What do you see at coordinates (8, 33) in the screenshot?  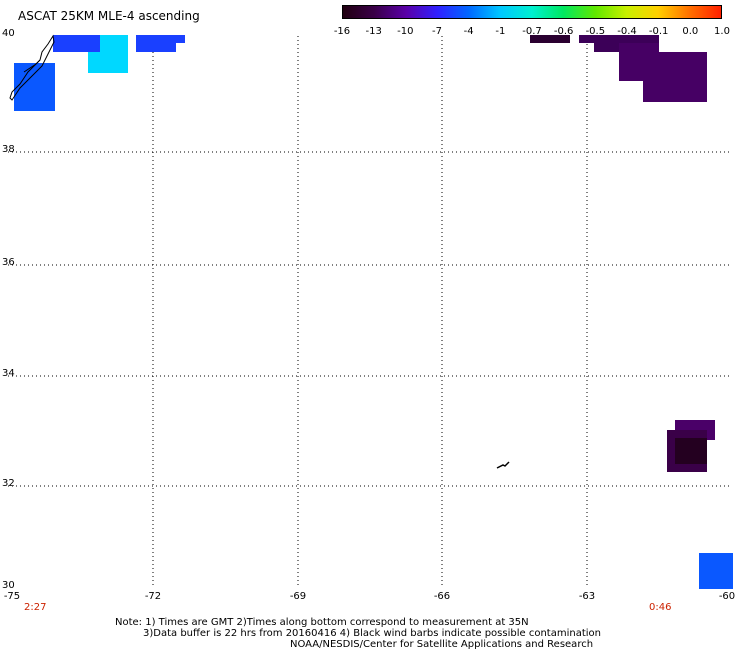 I see `lat-label-40: 40` at bounding box center [8, 33].